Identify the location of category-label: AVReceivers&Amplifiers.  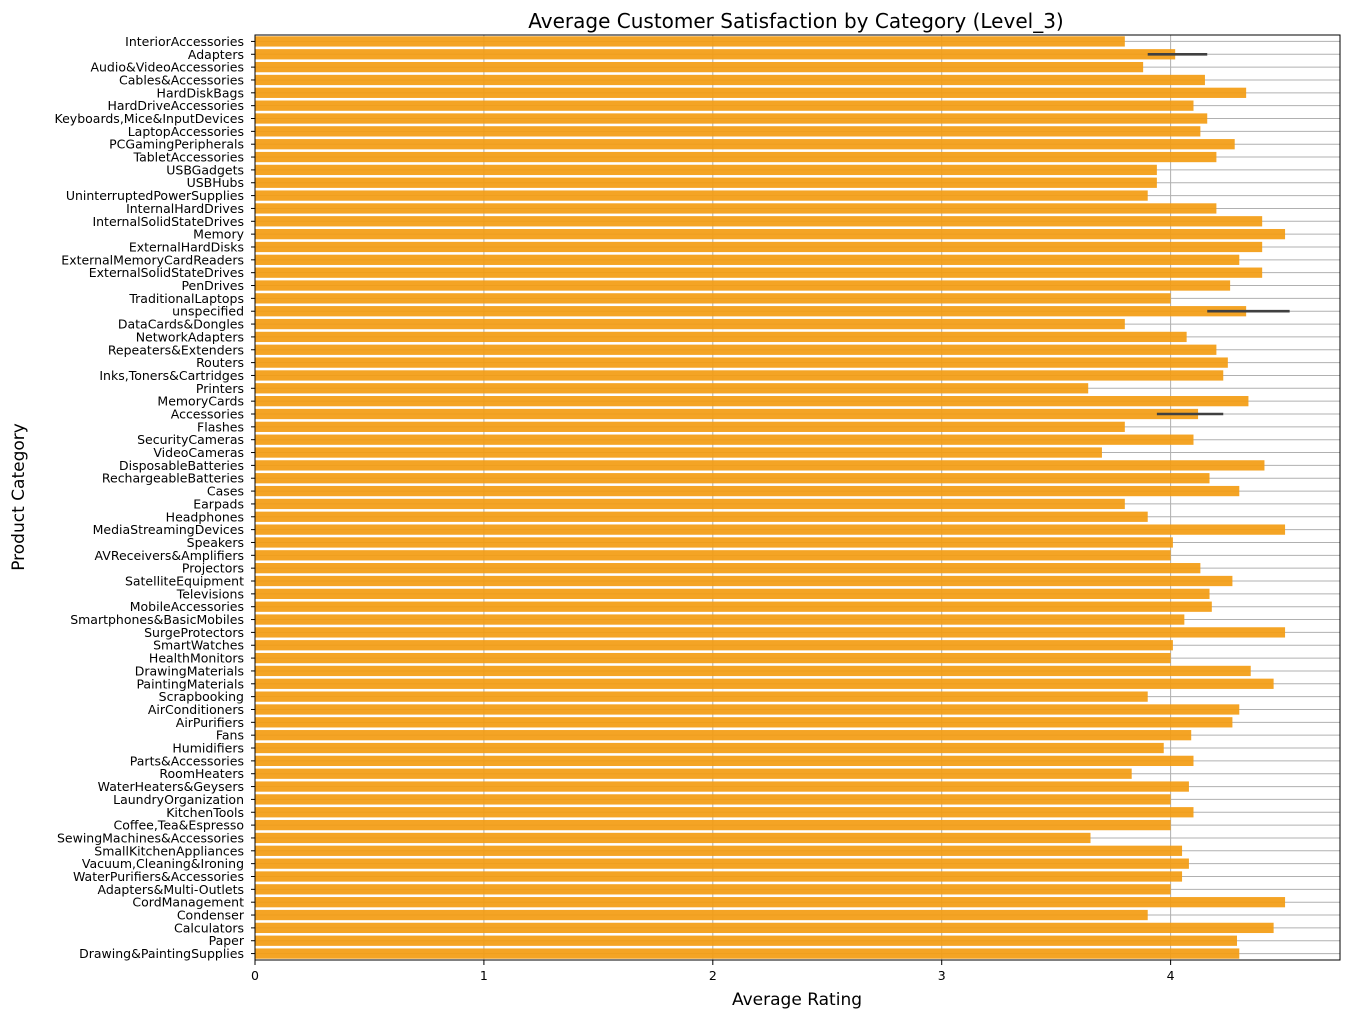
(169, 555).